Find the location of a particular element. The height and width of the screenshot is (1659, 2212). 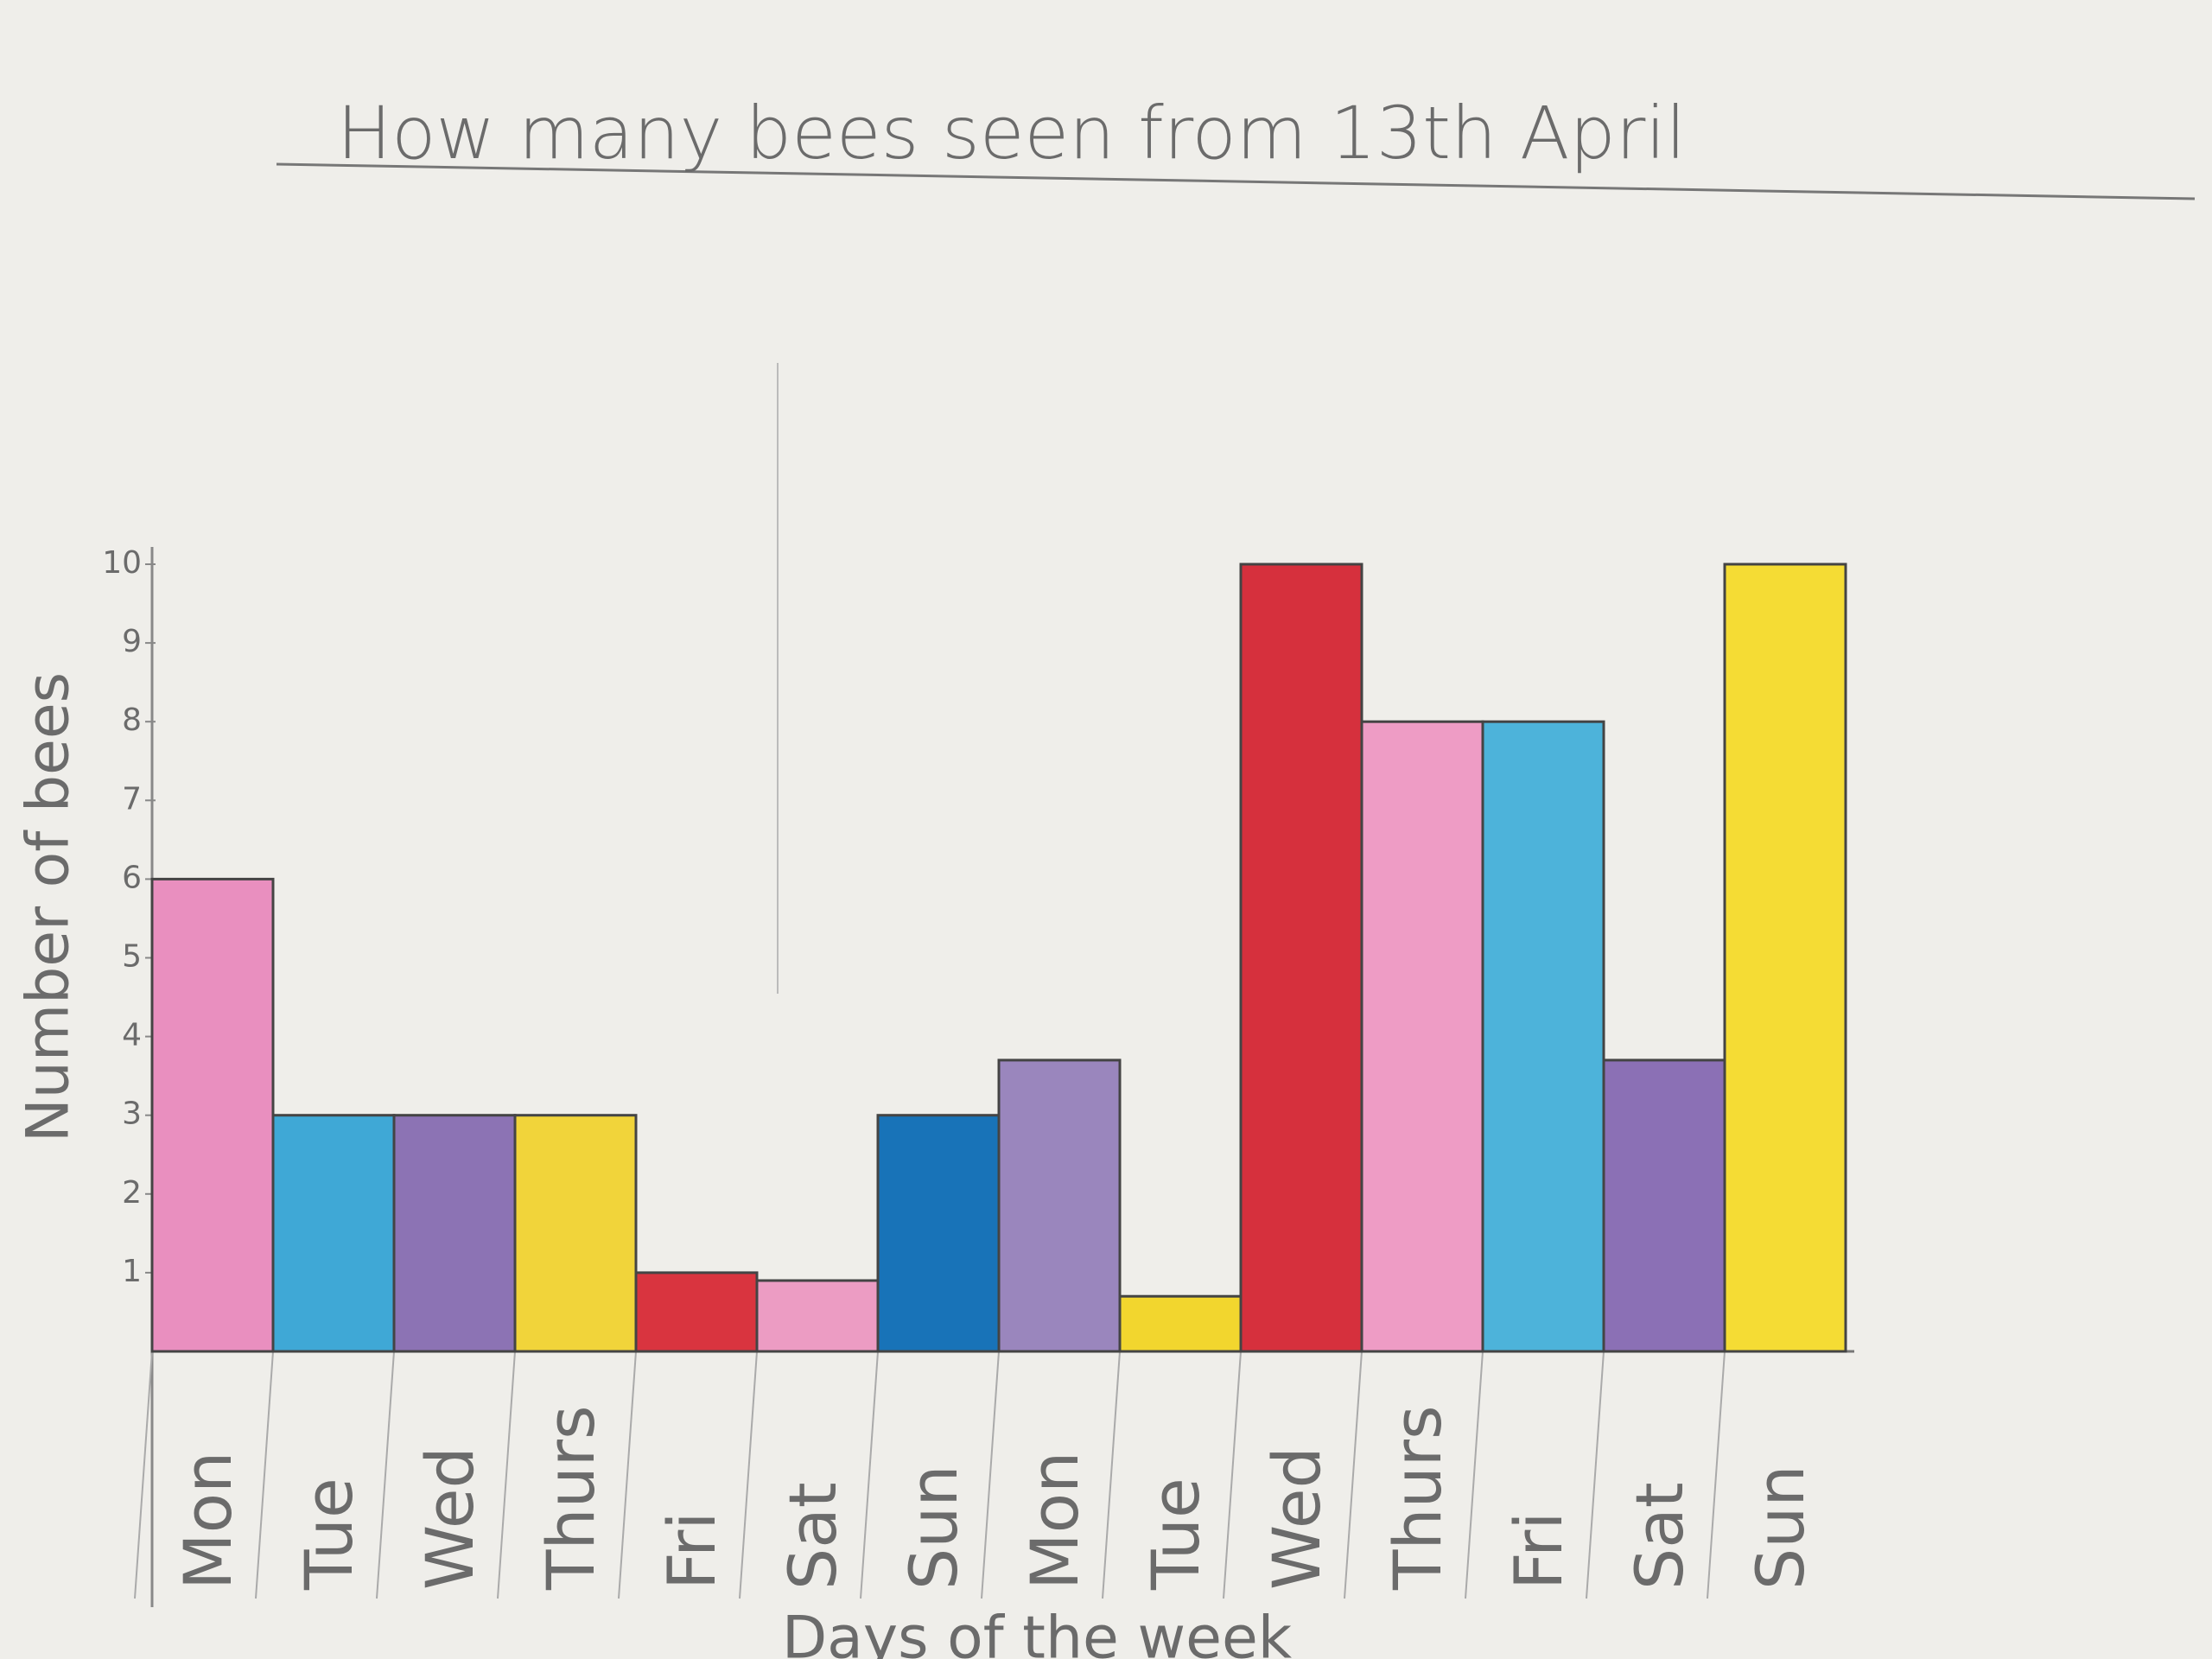

y-tick-label: 3 is located at coordinates (132, 1114).